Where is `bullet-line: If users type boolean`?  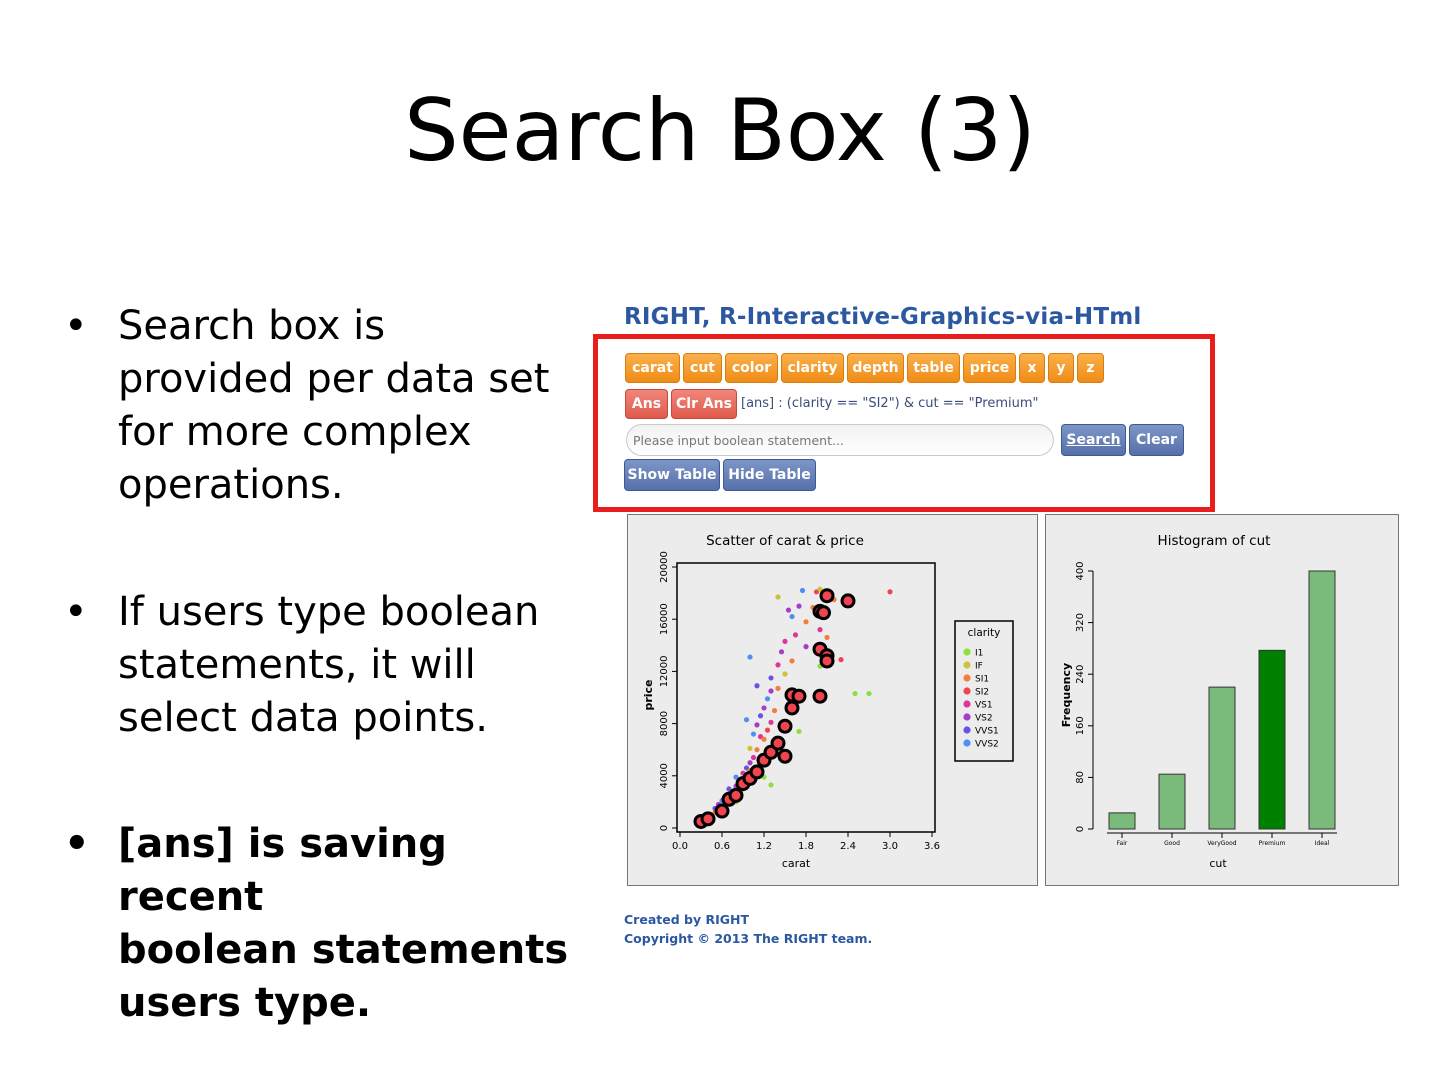 bullet-line: If users type boolean is located at coordinates (329, 612).